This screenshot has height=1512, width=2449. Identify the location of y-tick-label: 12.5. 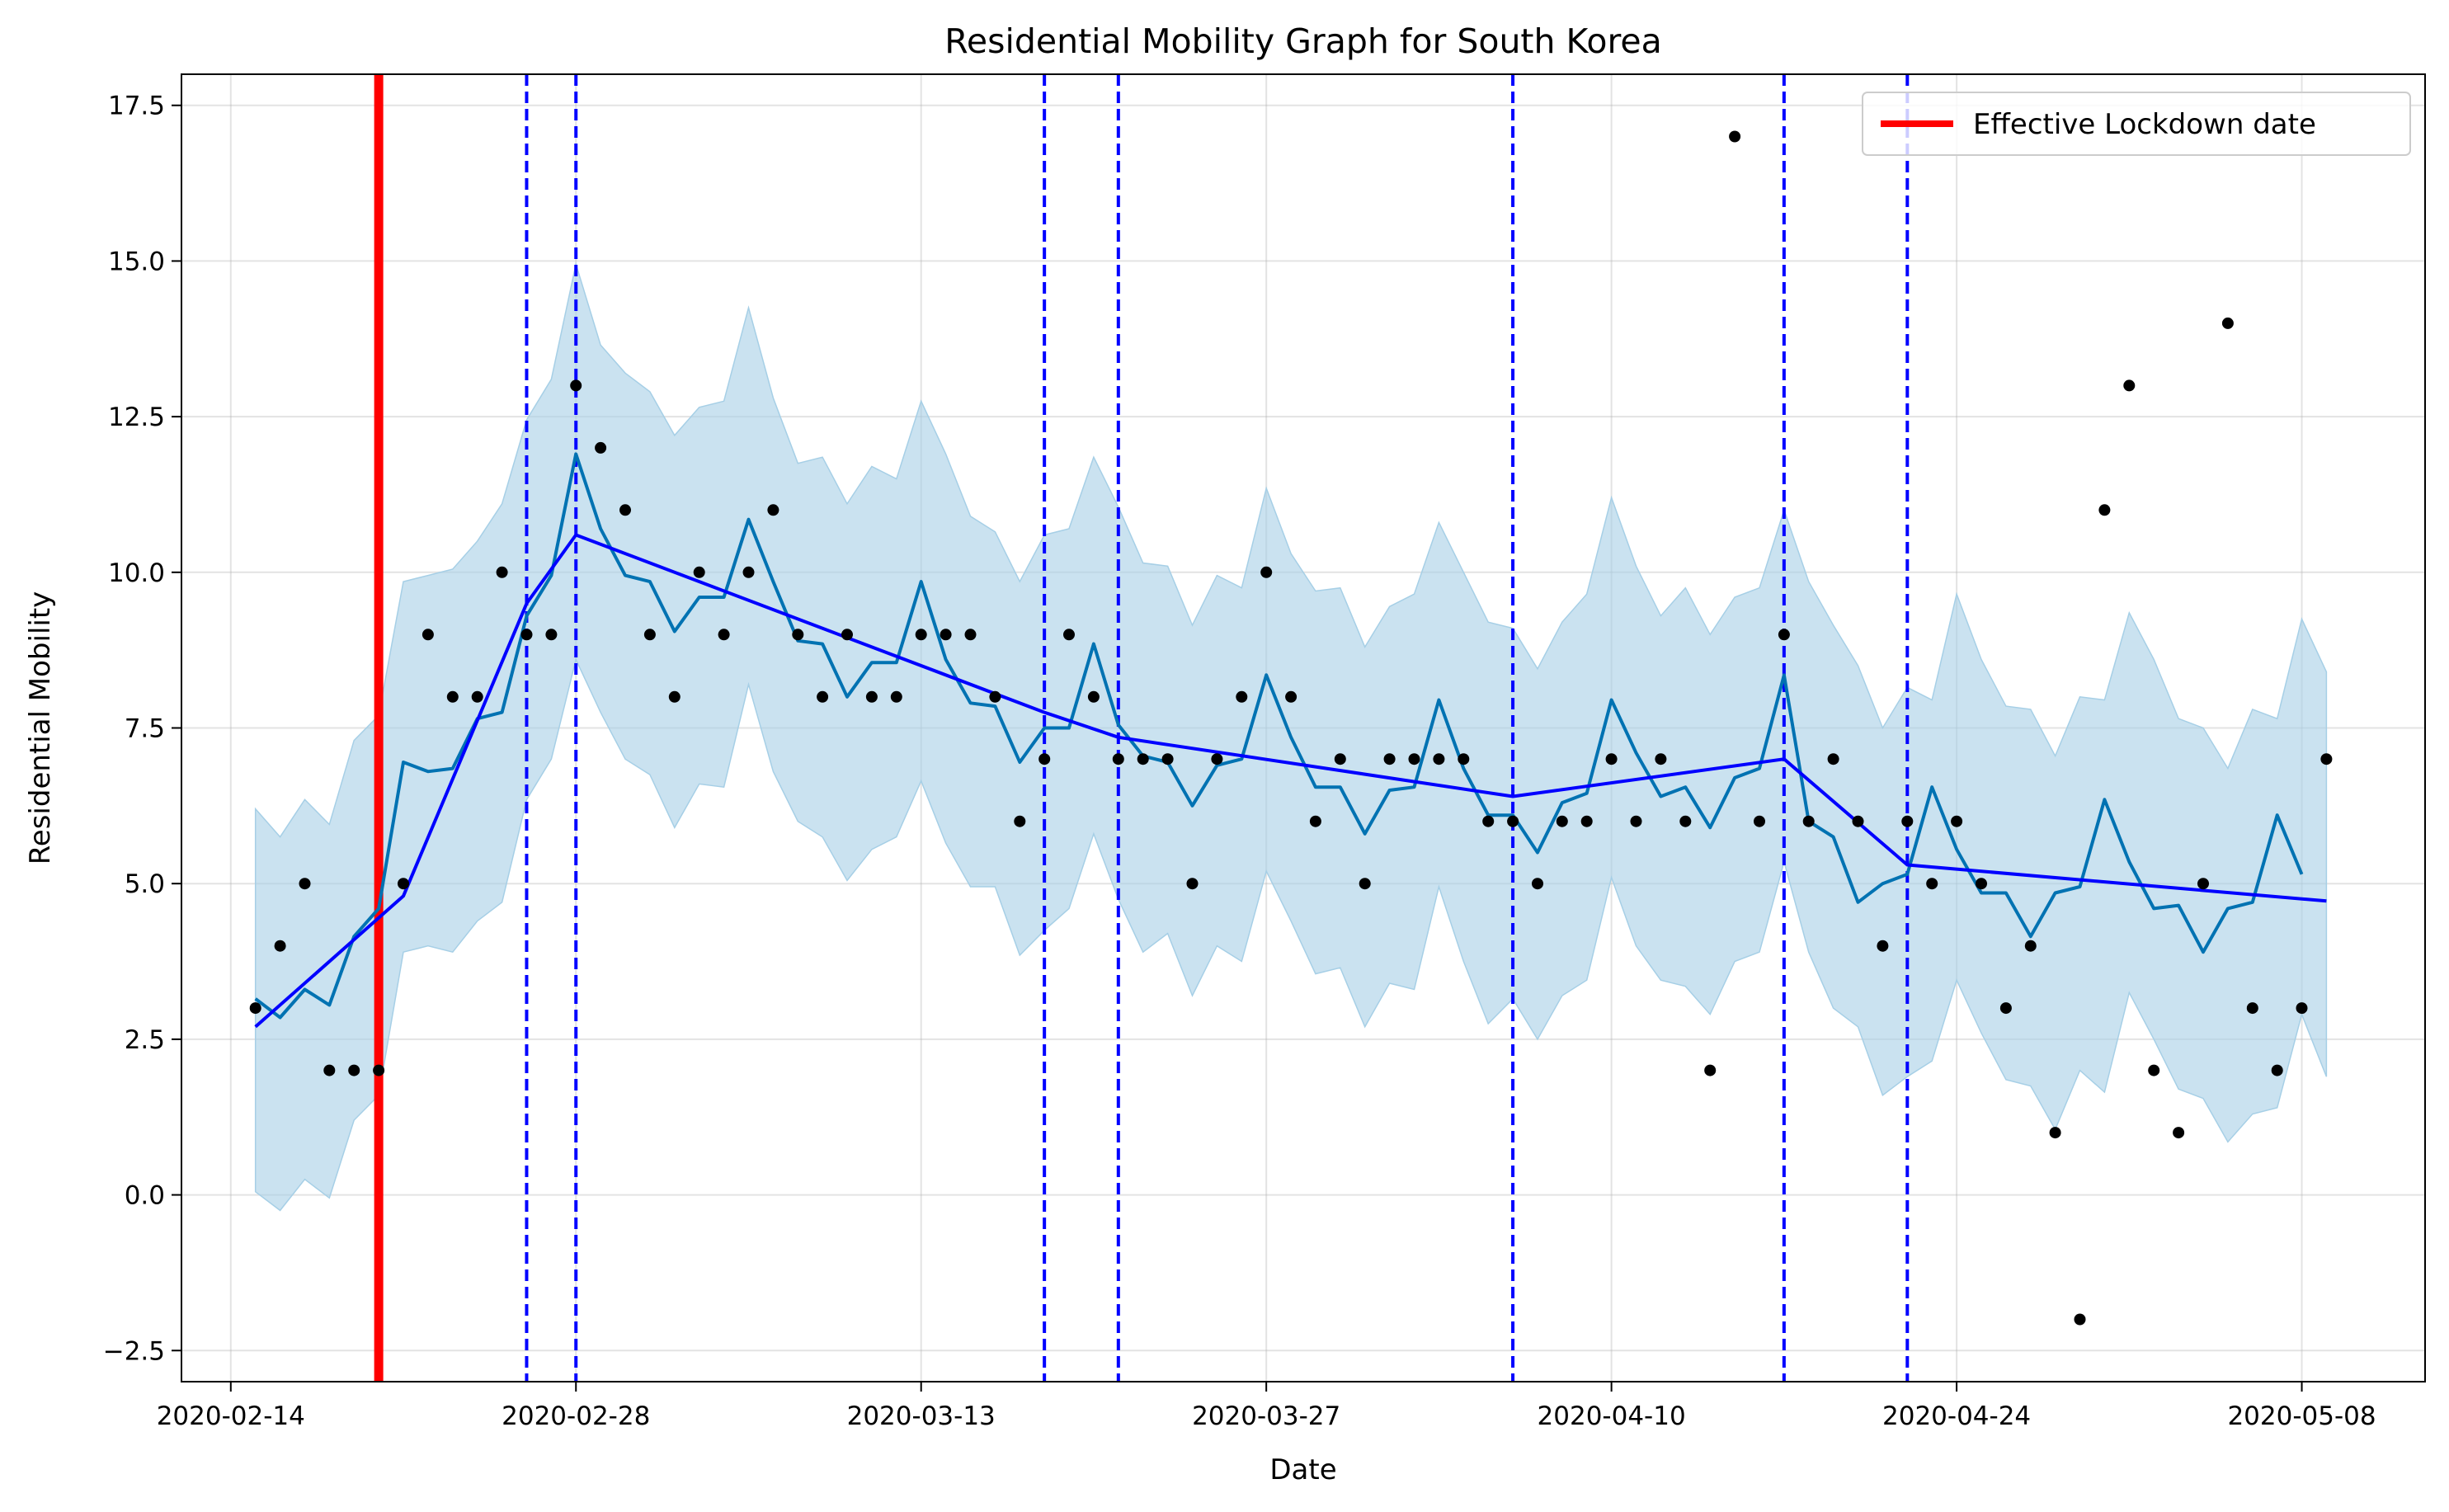
(136, 417).